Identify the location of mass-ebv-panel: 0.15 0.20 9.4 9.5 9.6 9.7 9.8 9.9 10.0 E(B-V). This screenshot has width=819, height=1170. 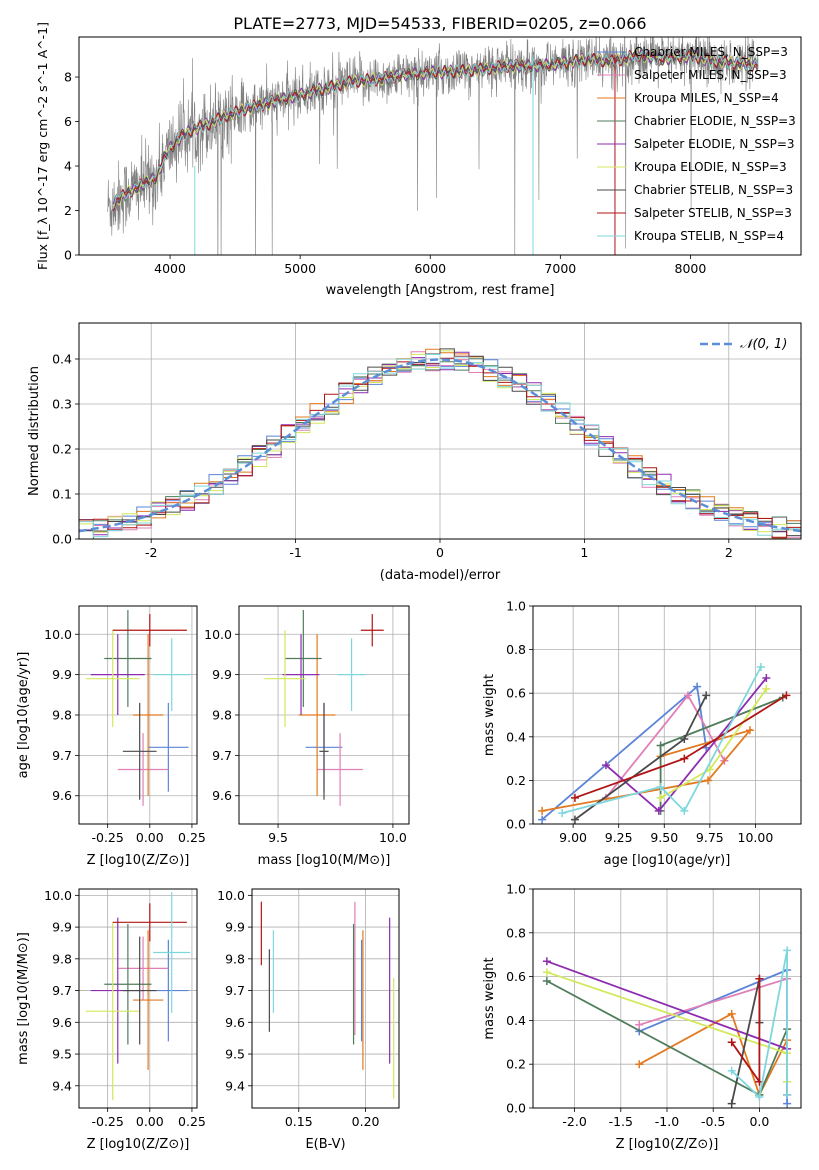
(308, 1020).